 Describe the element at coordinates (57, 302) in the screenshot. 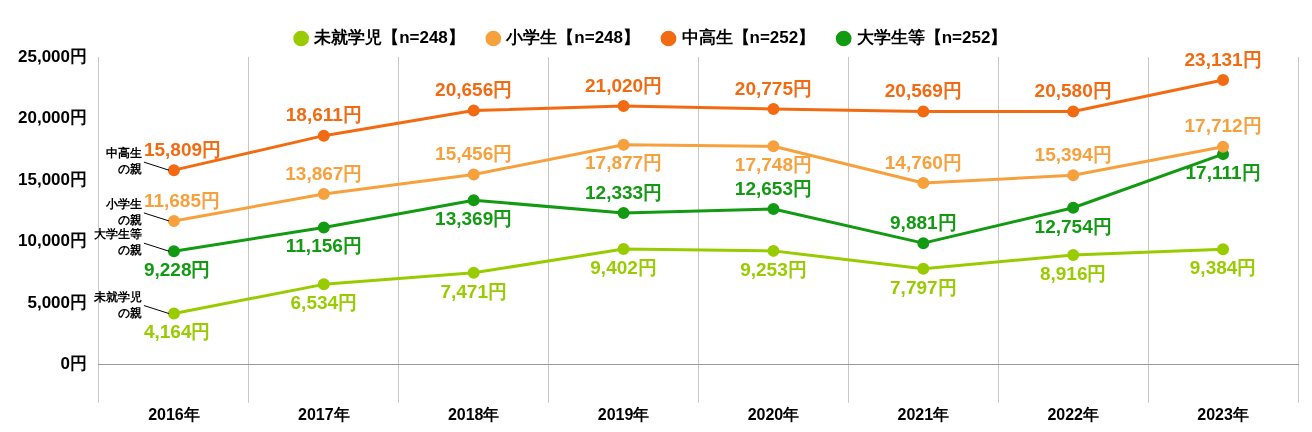

I see `y-tick-label: 5,000円` at that location.